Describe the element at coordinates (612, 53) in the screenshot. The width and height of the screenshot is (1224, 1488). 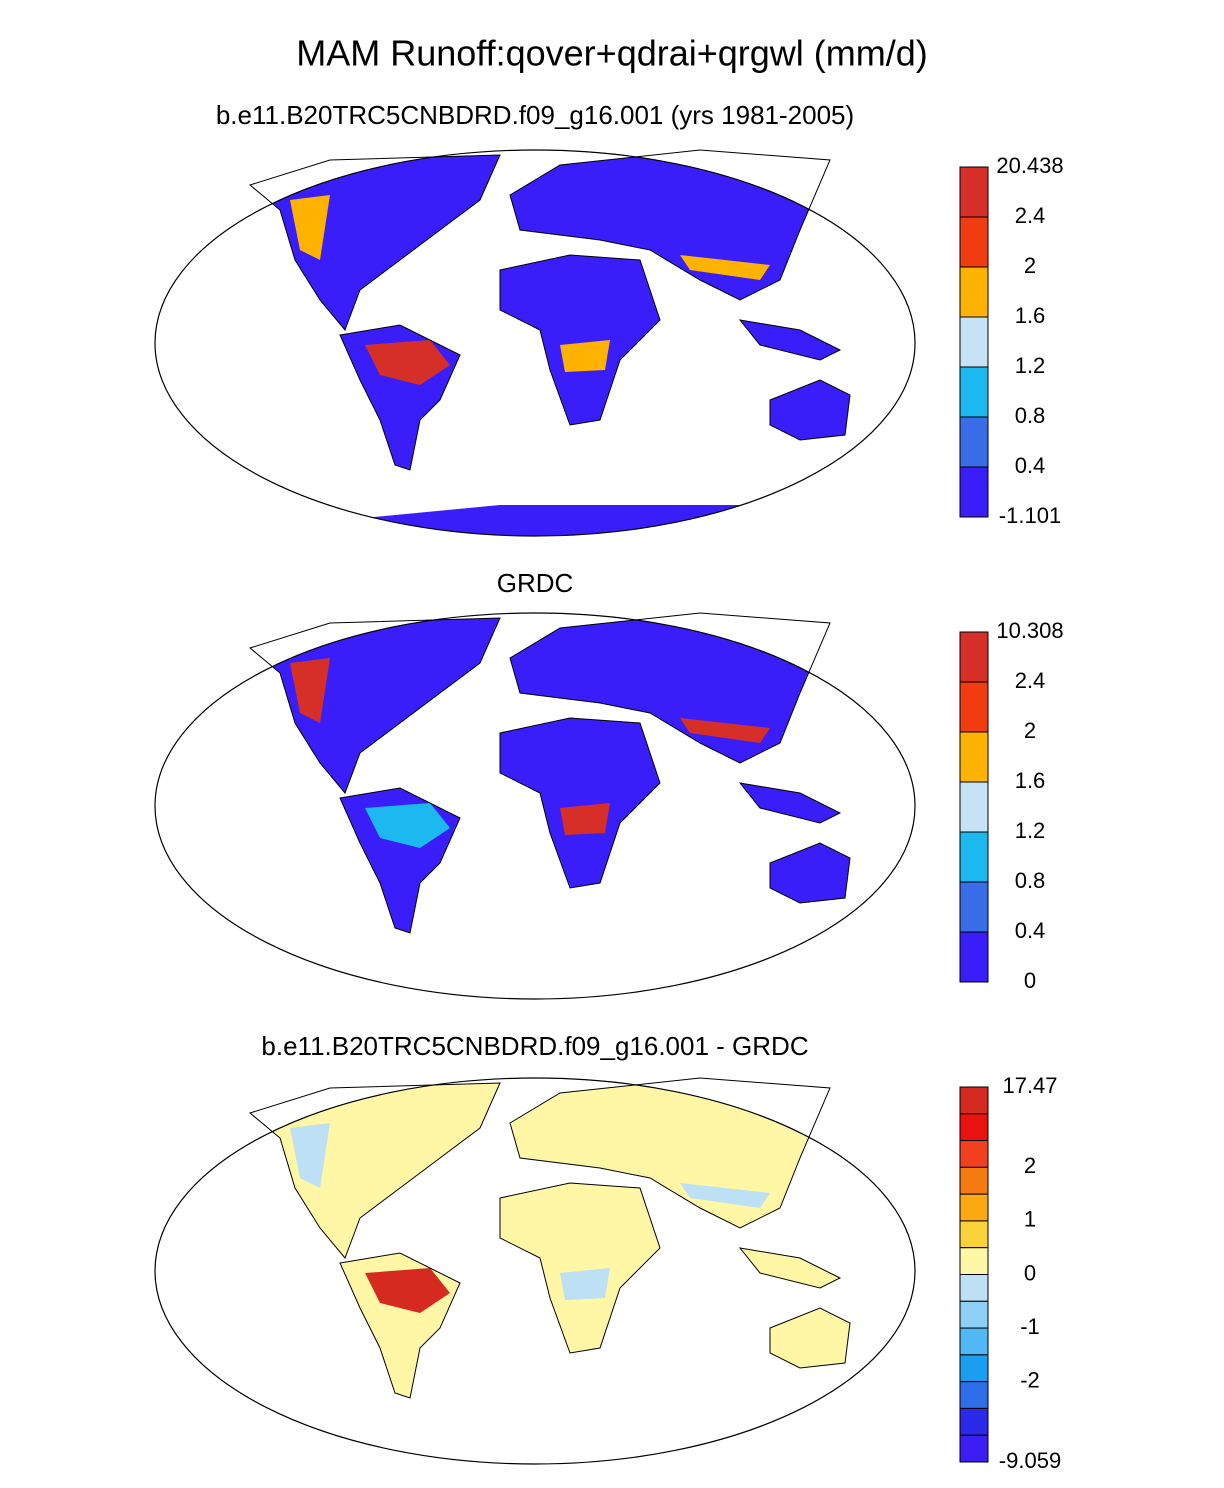
I see `figure-title: MAM Runoff:qover+qdrai+qrgwl (mm/d)` at that location.